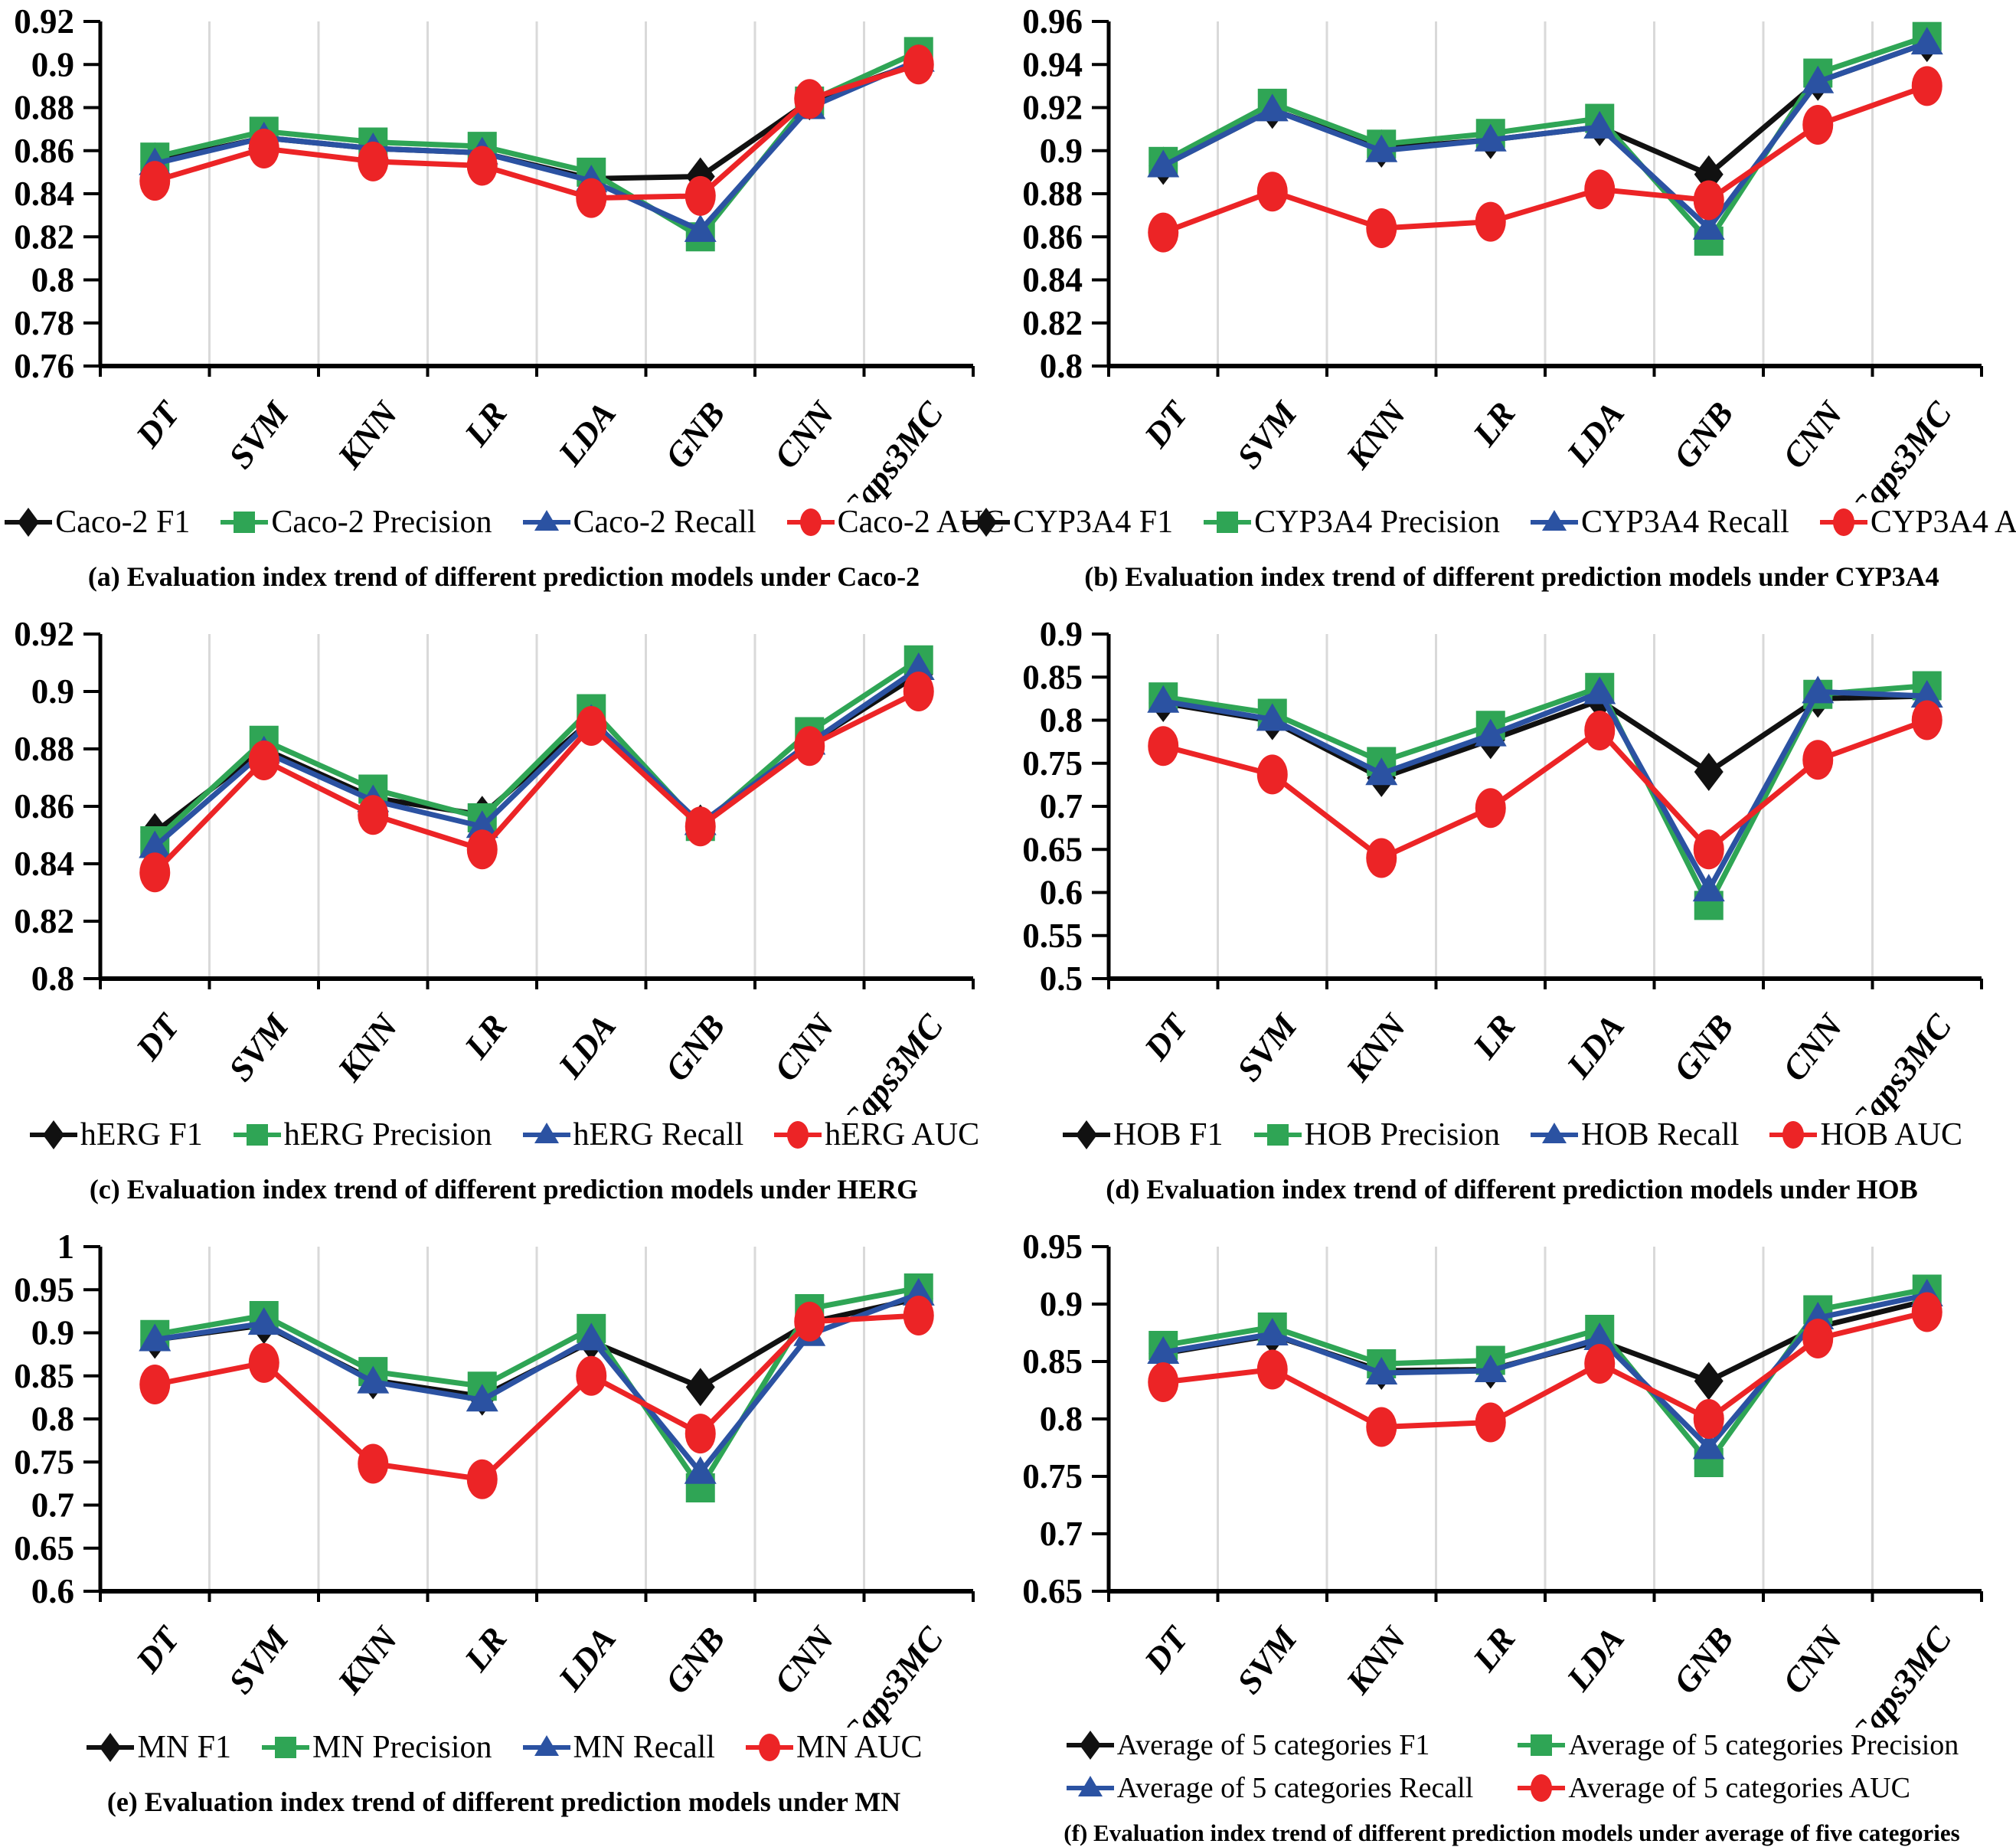  I want to click on legend-label: HOB F1, so click(1168, 1134).